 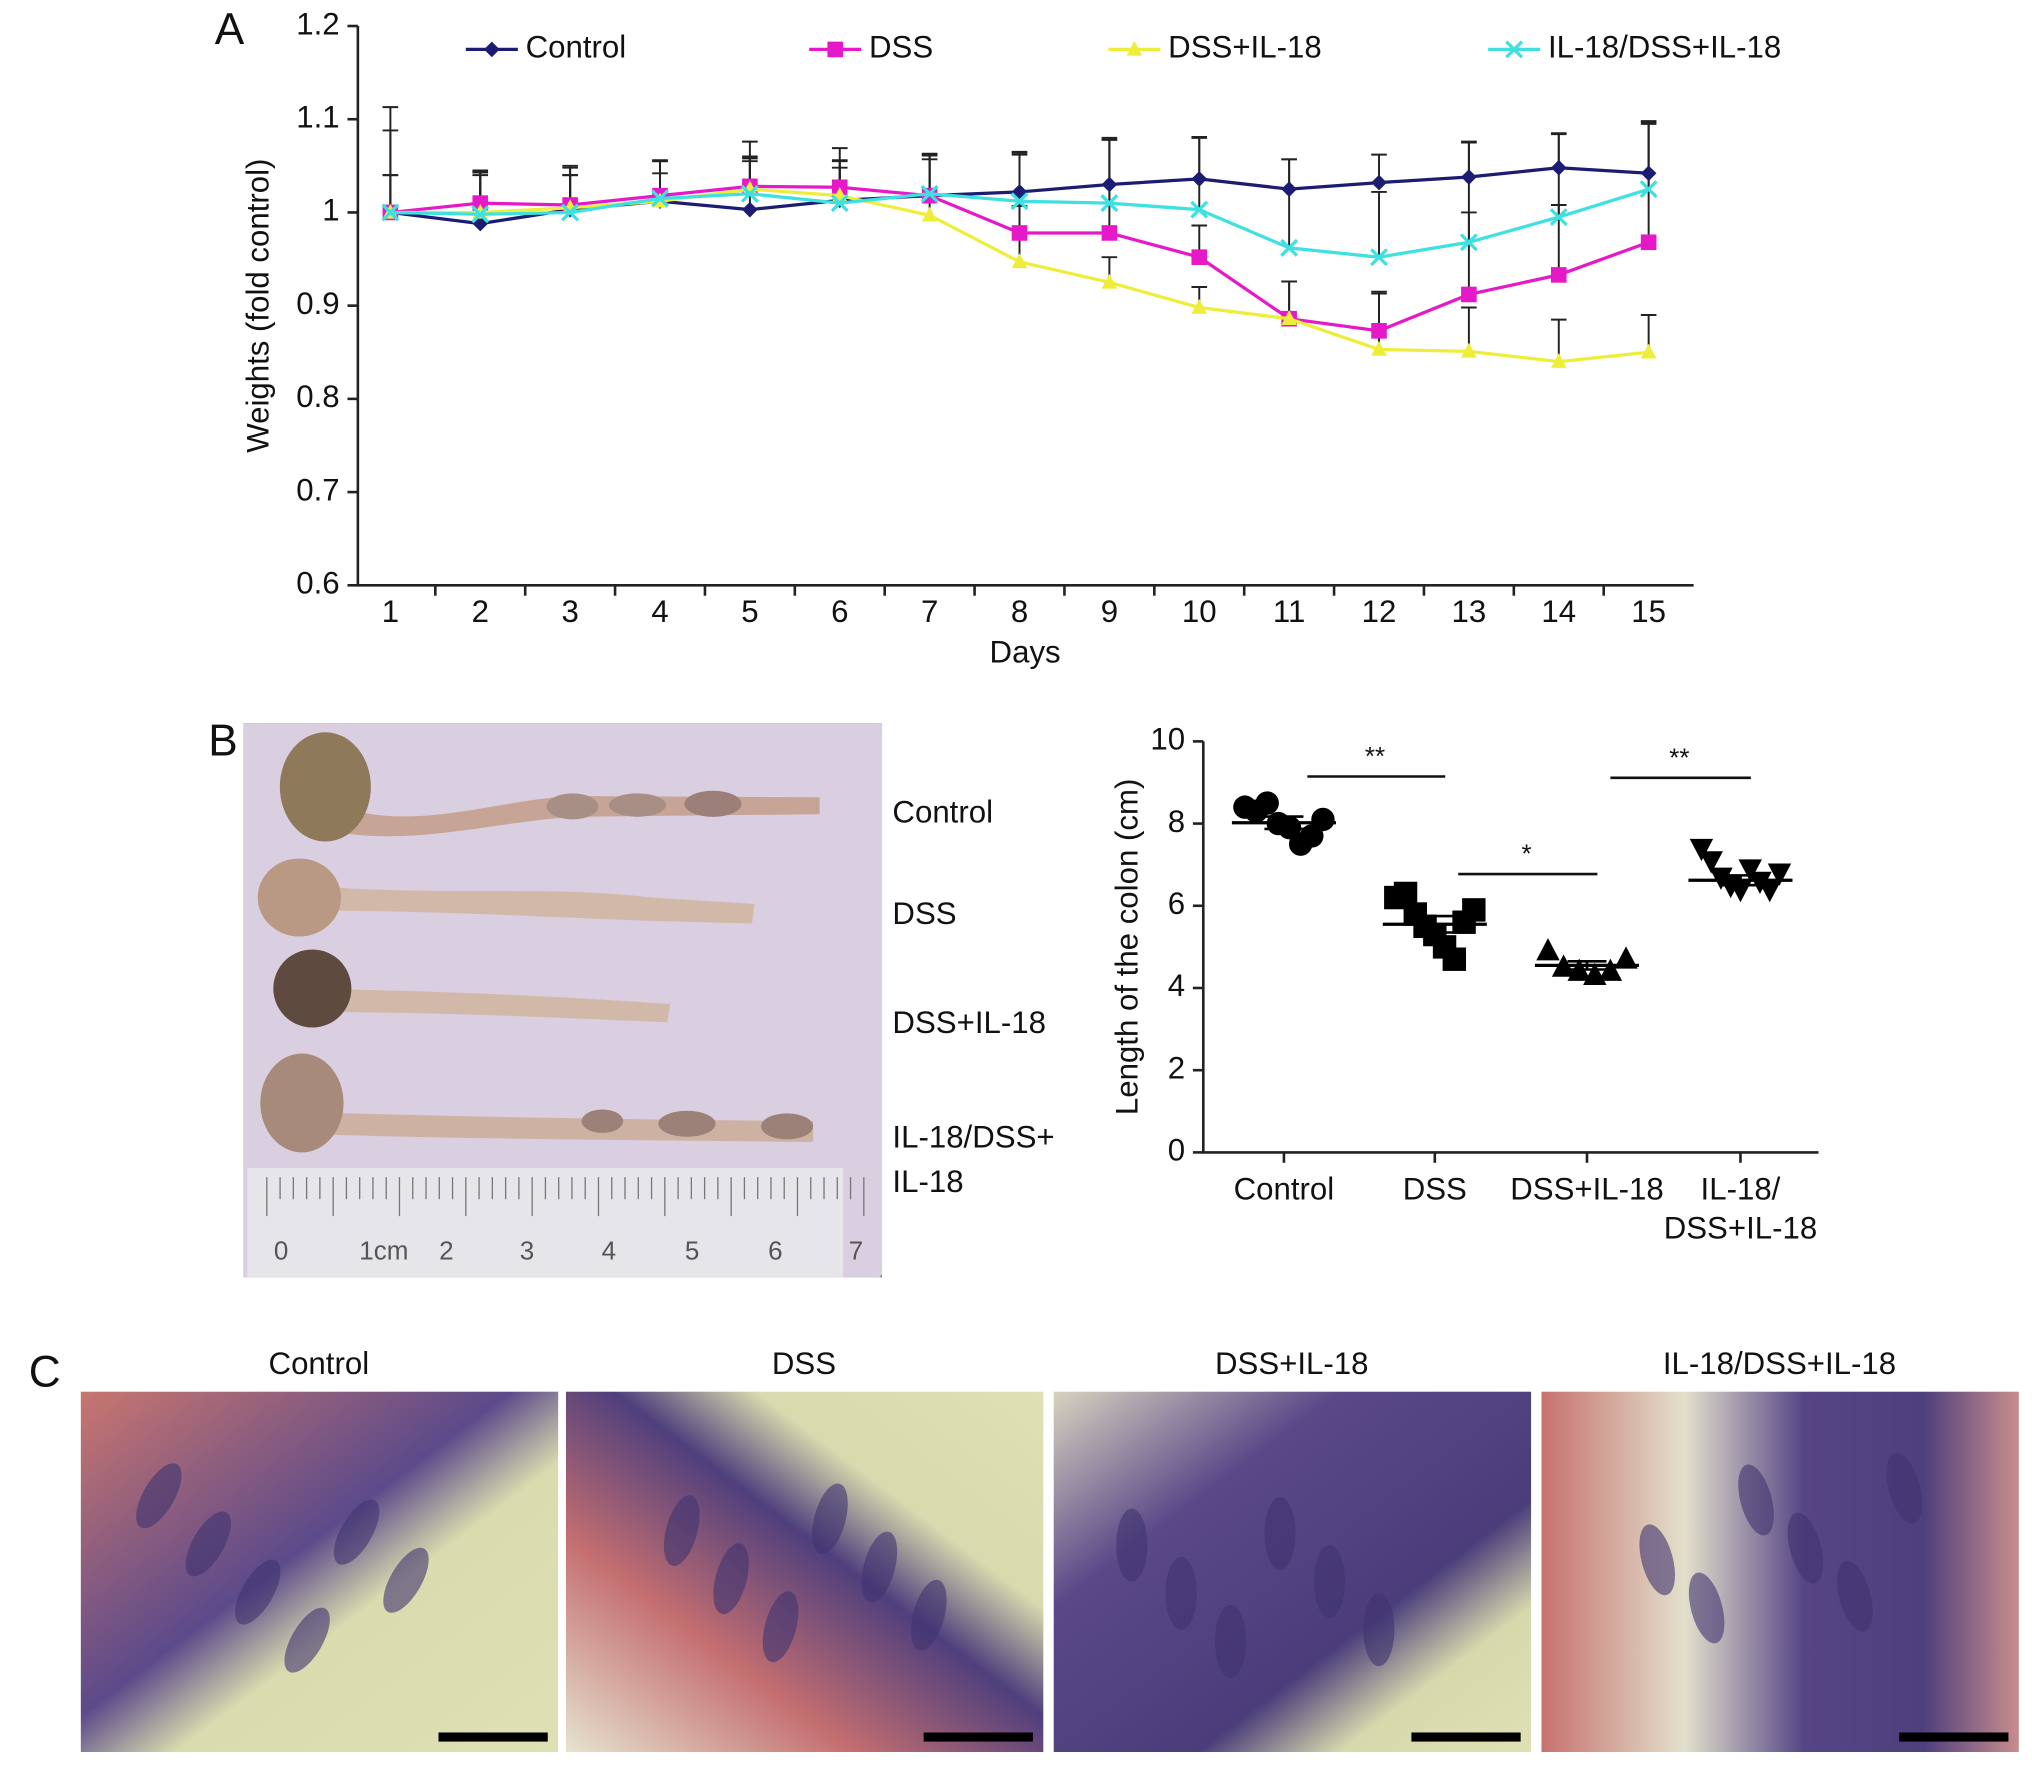 What do you see at coordinates (527, 1250) in the screenshot?
I see `ruler-label: 3` at bounding box center [527, 1250].